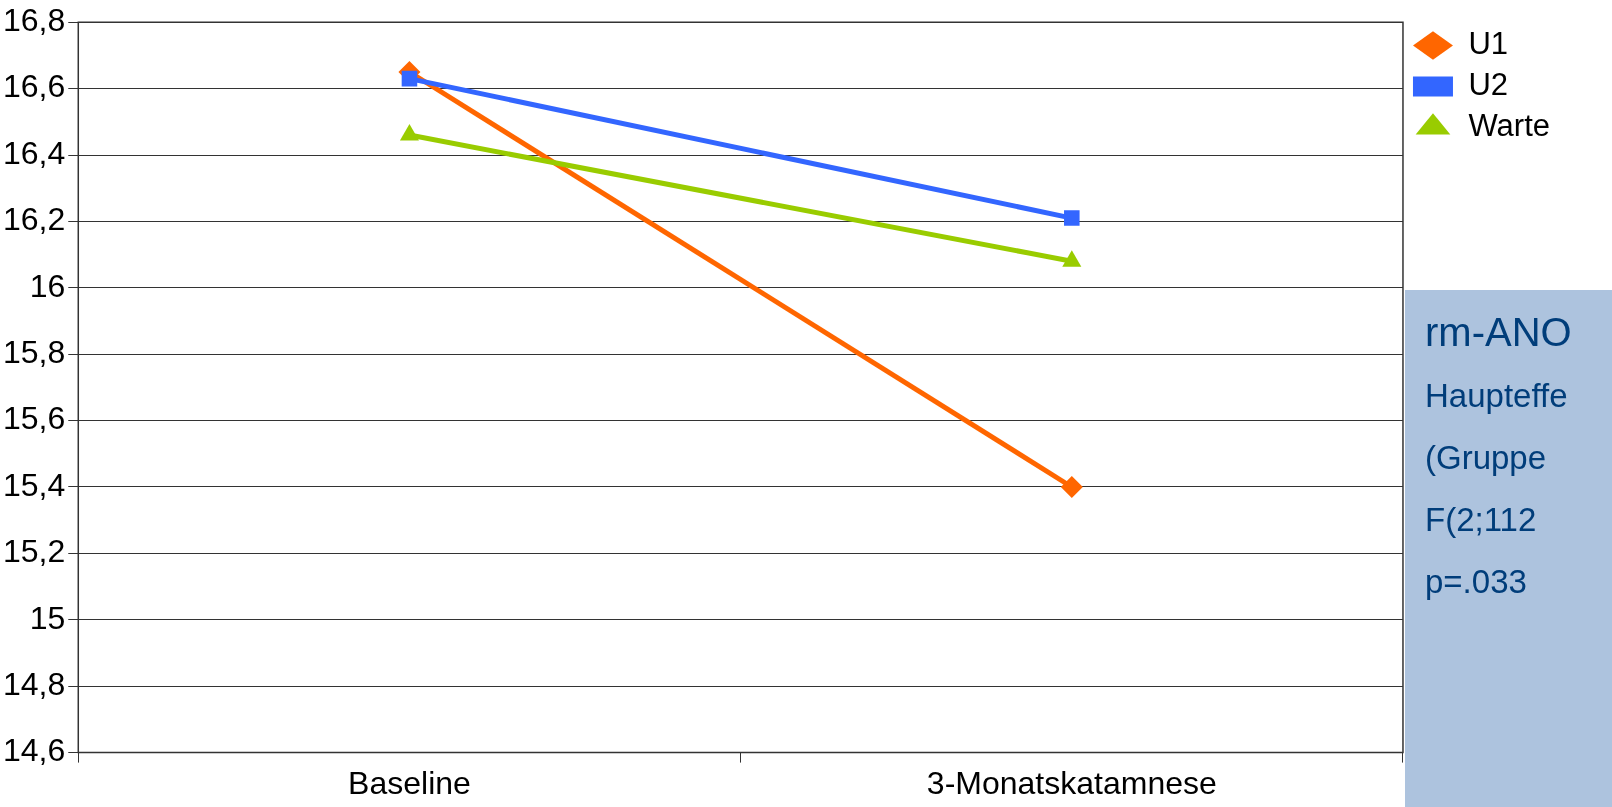 Image resolution: width=1612 pixels, height=807 pixels. I want to click on y-tick-label: 14,8, so click(34, 684).